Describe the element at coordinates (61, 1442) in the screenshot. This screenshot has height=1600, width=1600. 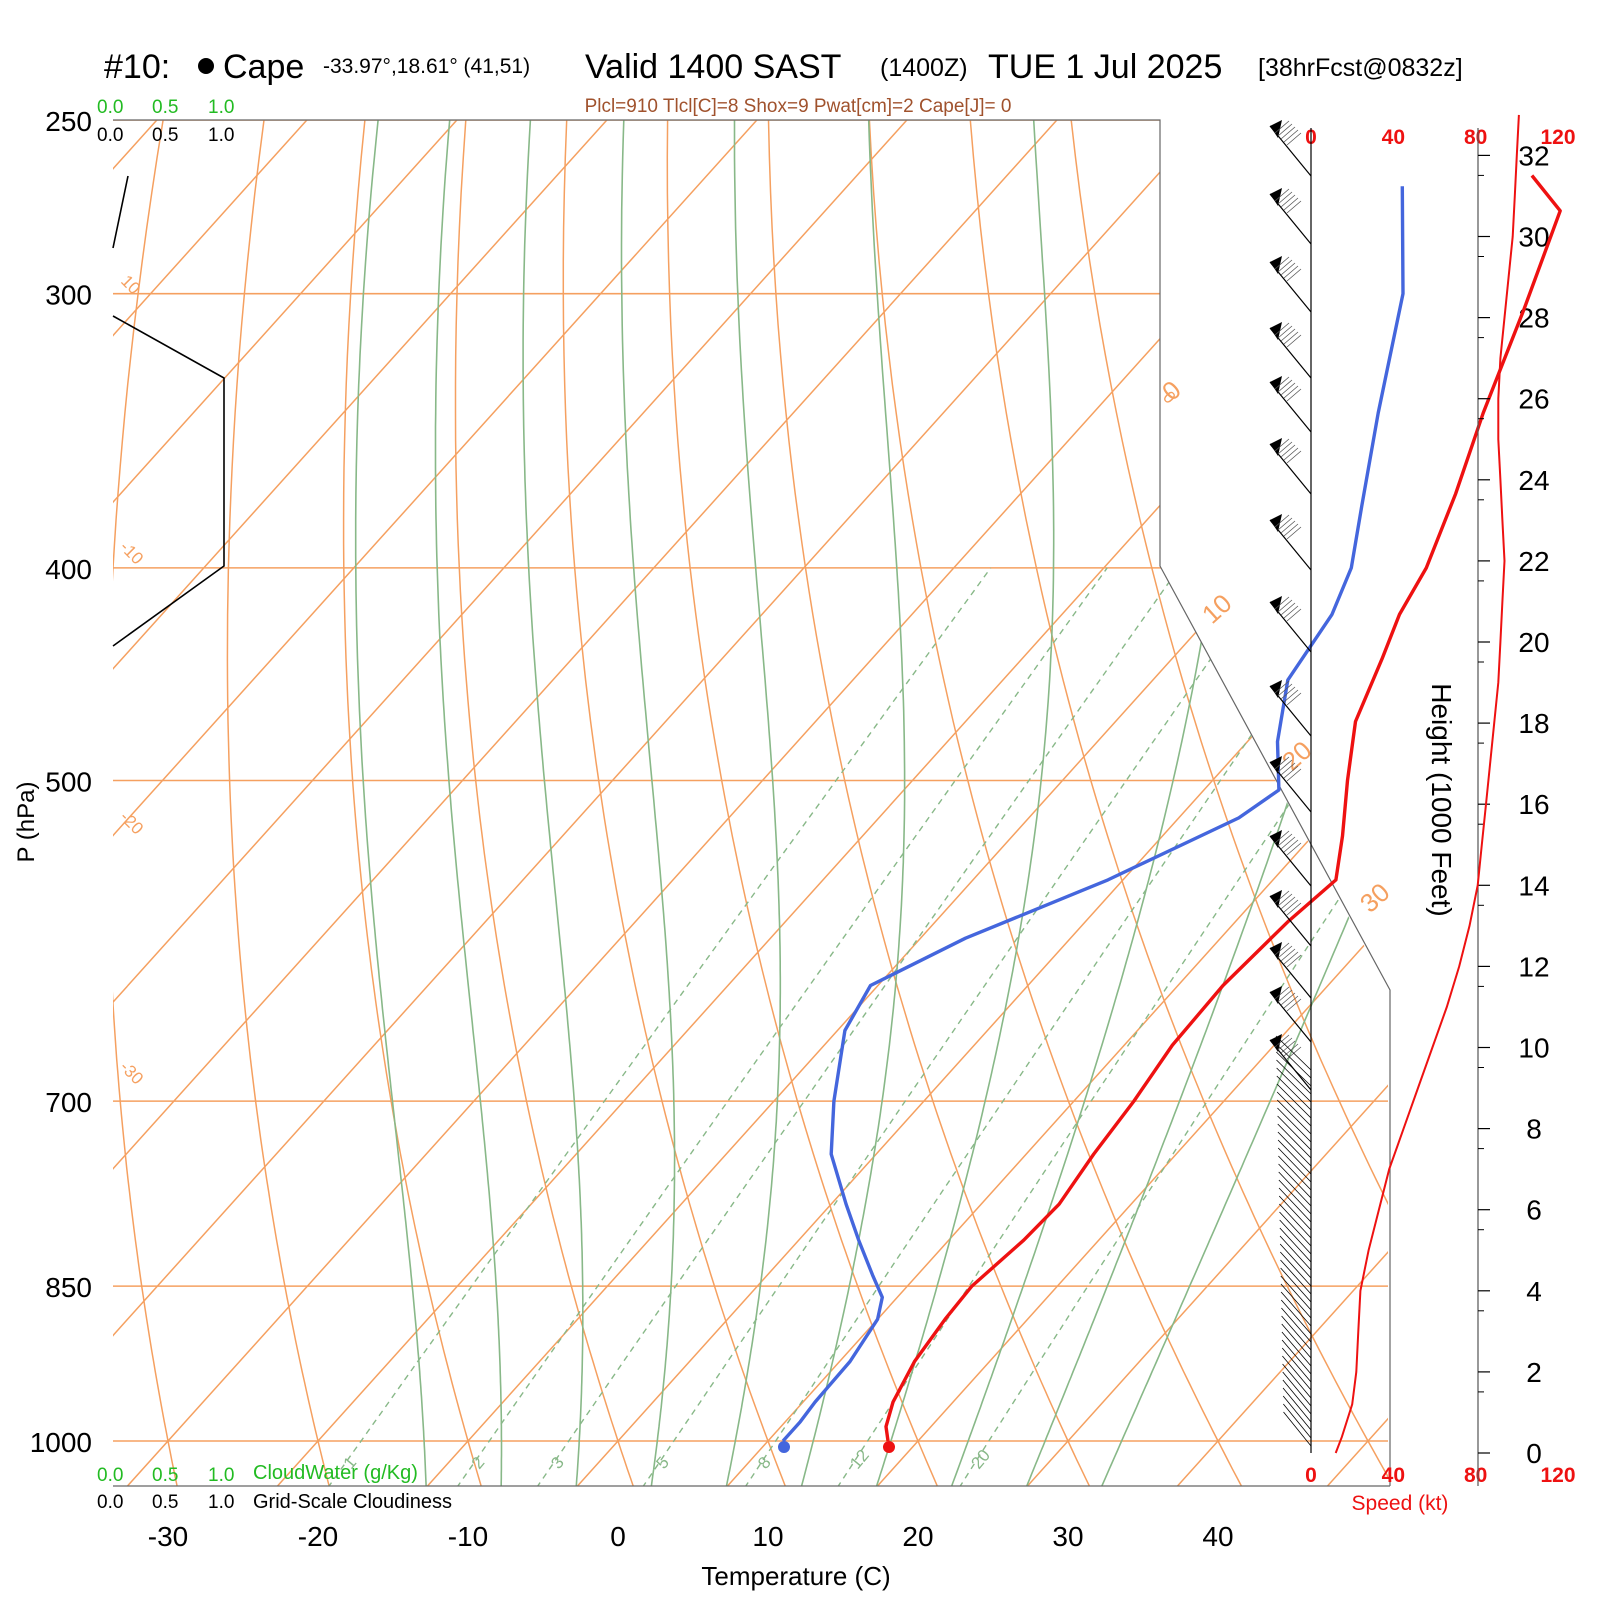
I see `pressure-tick-label: 1000` at that location.